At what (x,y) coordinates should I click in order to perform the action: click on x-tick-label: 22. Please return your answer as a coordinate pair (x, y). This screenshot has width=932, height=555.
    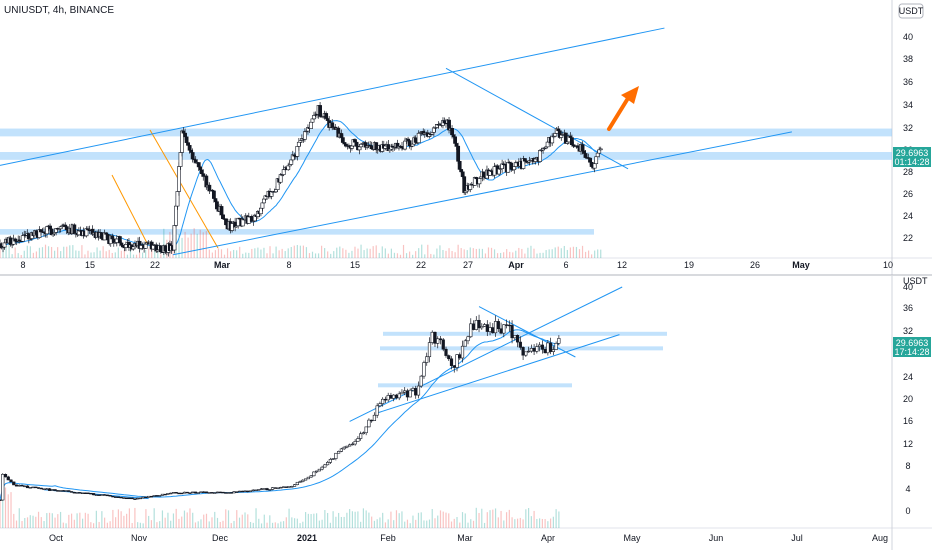
    Looking at the image, I should click on (155, 265).